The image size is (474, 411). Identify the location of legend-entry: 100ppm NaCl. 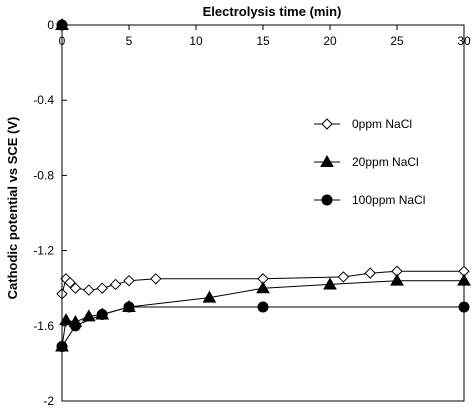
(369, 200).